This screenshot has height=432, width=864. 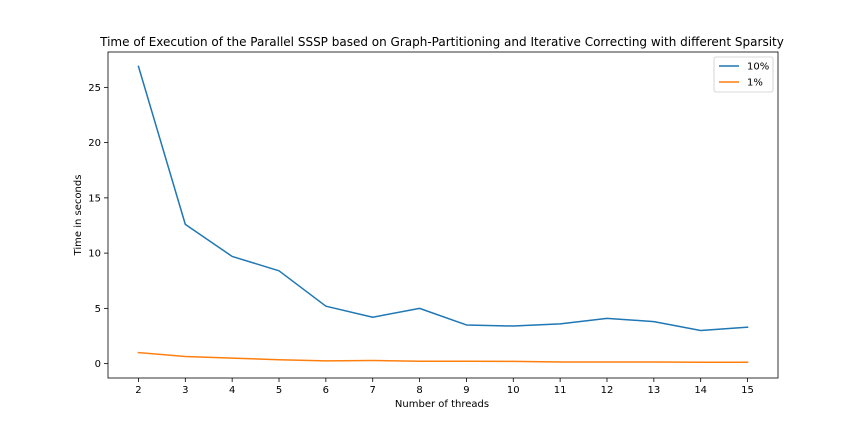 I want to click on y-tick-label: 10, so click(x=94, y=254).